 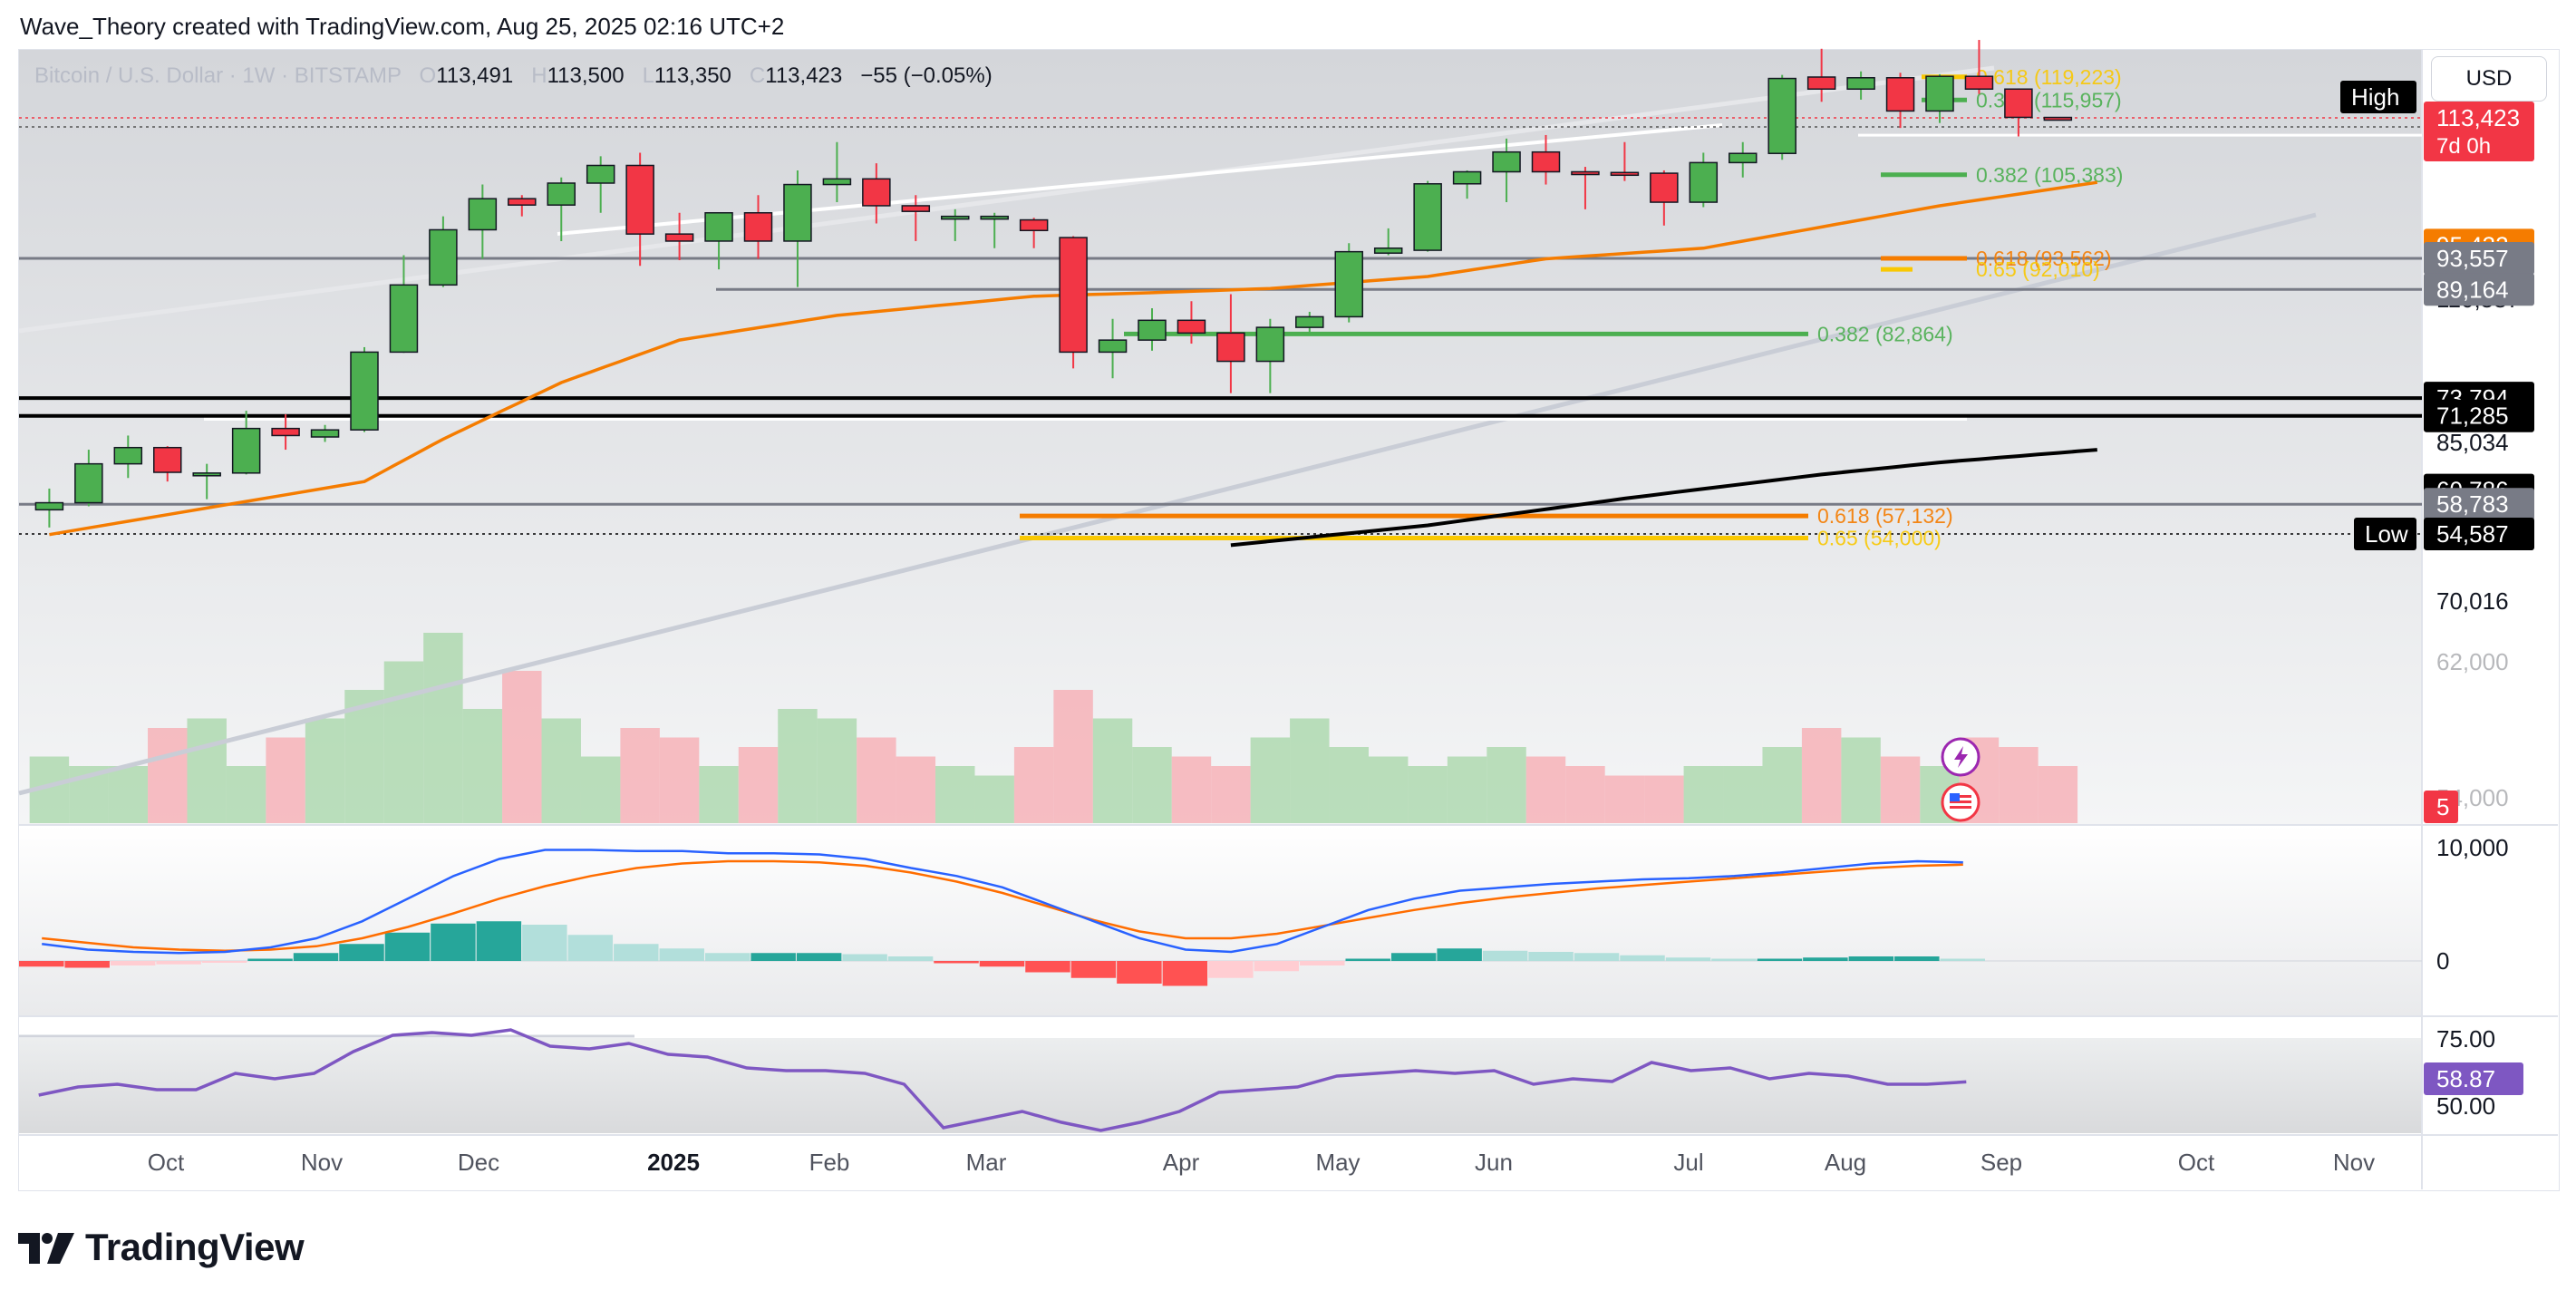 I want to click on high-label: H, so click(x=539, y=75).